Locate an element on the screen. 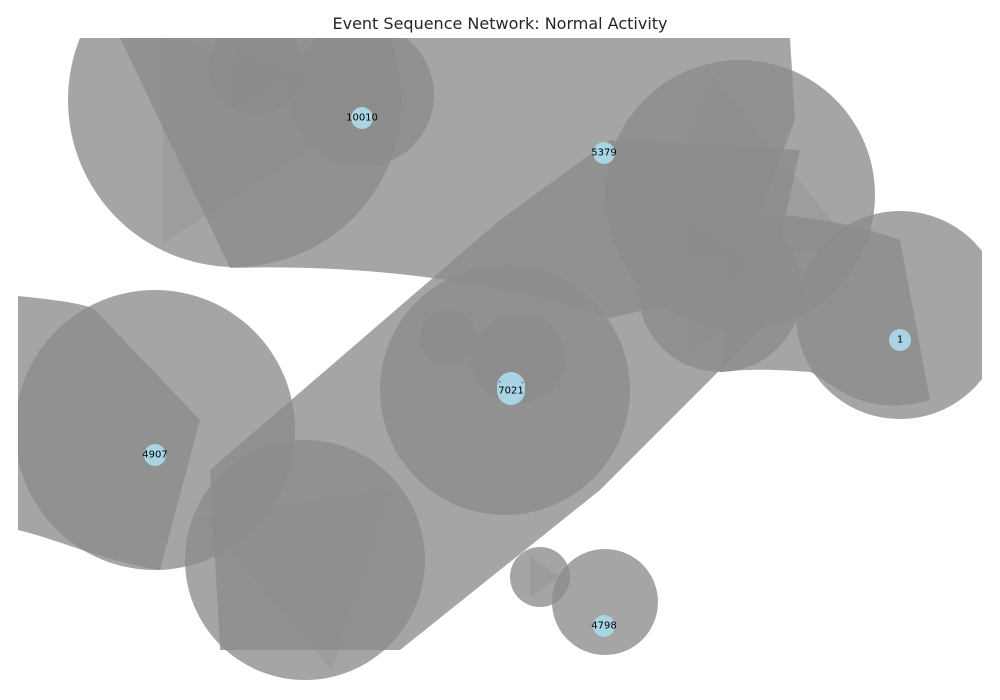 This screenshot has height=700, width=1000. node-4798: 4798 is located at coordinates (604, 626).